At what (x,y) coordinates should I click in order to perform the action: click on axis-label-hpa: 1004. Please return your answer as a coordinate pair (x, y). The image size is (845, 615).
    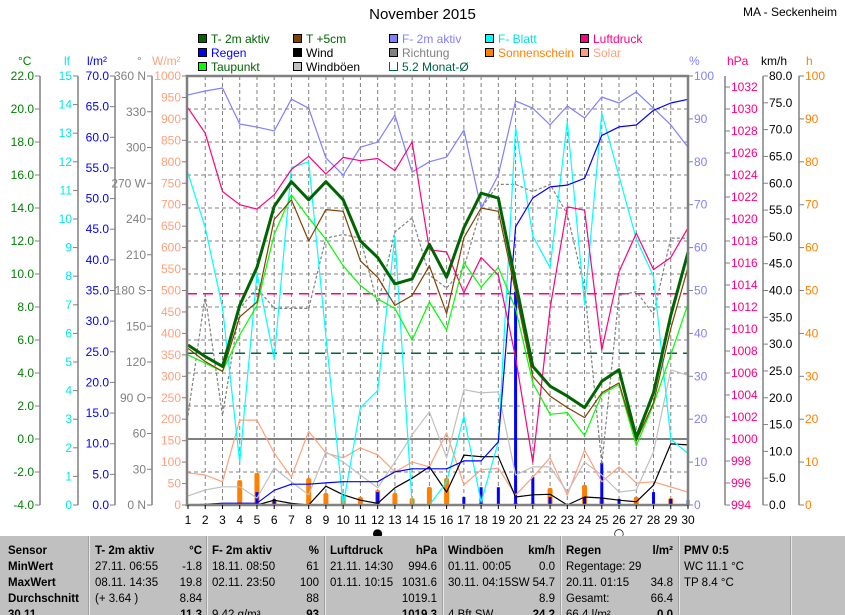
    Looking at the image, I should click on (744, 395).